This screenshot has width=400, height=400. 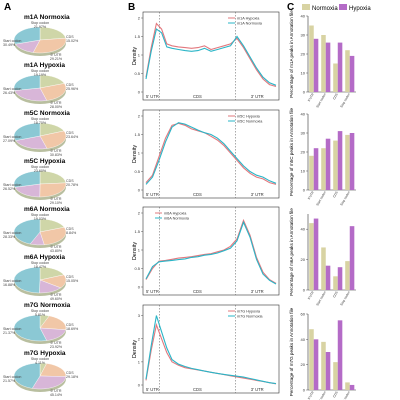 I want to click on pie-pct-stop: 19.19%, so click(x=40, y=75).